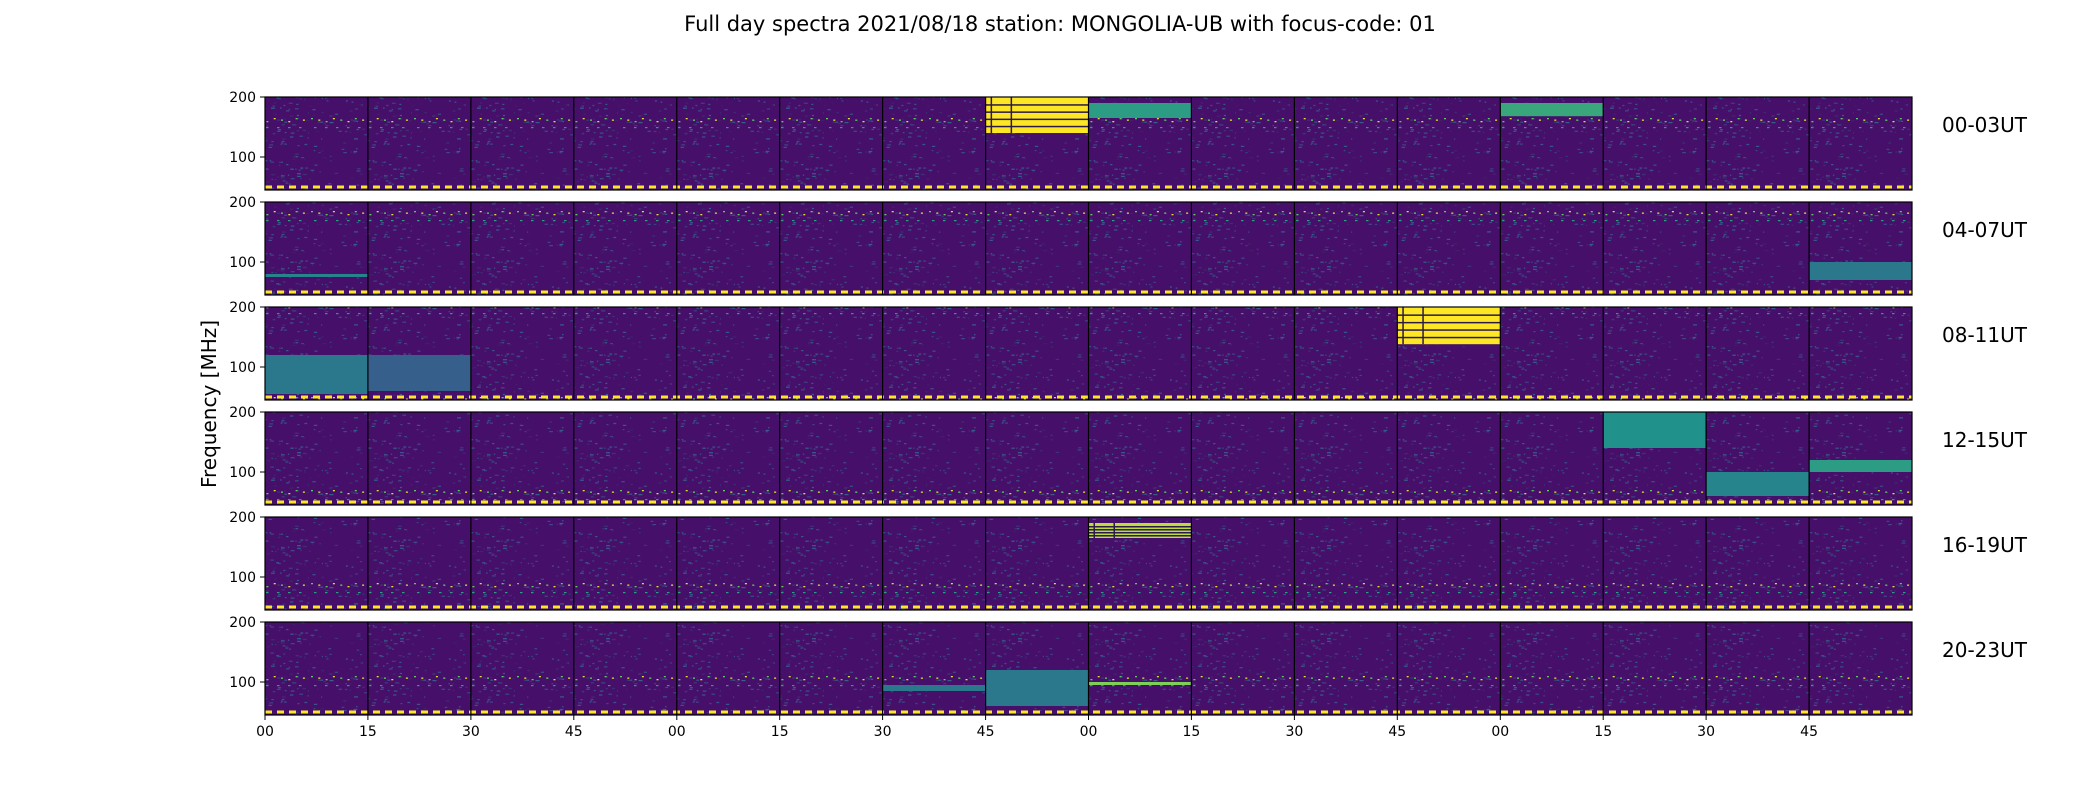 This screenshot has width=2100, height=800. I want to click on spectra-row-00-03UT: 200 100 00-03UT, so click(1128, 140).